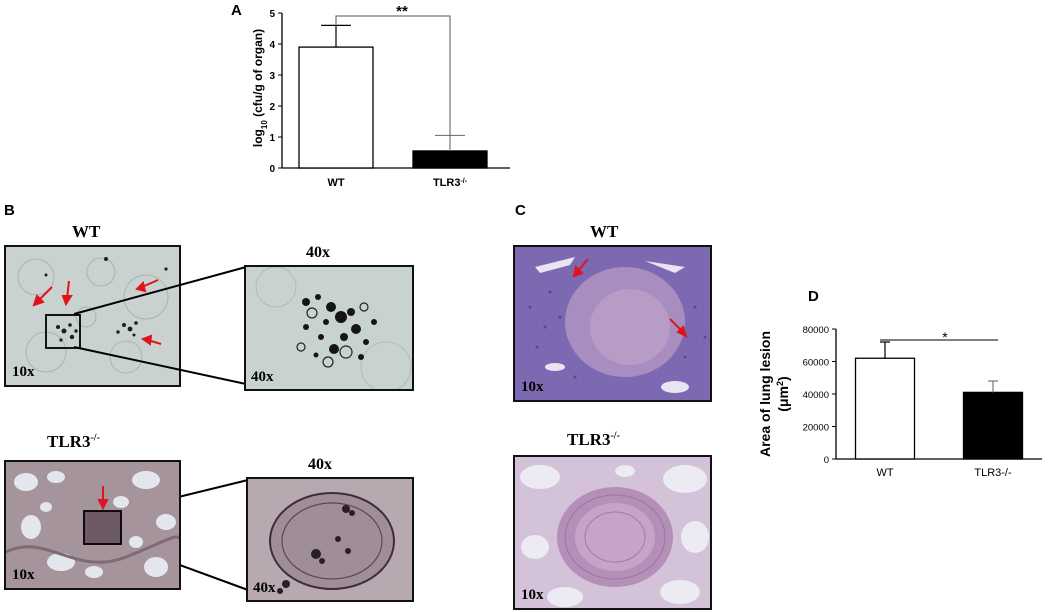 The height and width of the screenshot is (612, 1057). I want to click on b-tlr-title: TLR3-/-, so click(73, 442).